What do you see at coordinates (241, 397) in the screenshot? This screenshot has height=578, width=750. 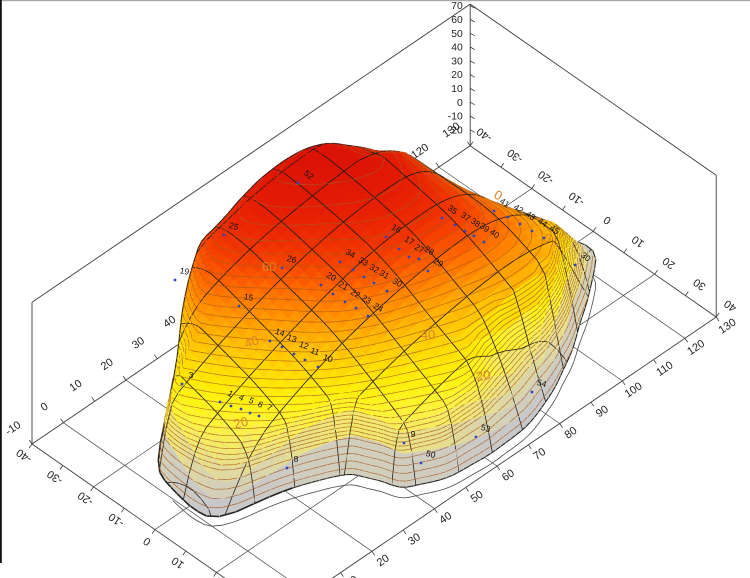 I see `svg-text: 4` at bounding box center [241, 397].